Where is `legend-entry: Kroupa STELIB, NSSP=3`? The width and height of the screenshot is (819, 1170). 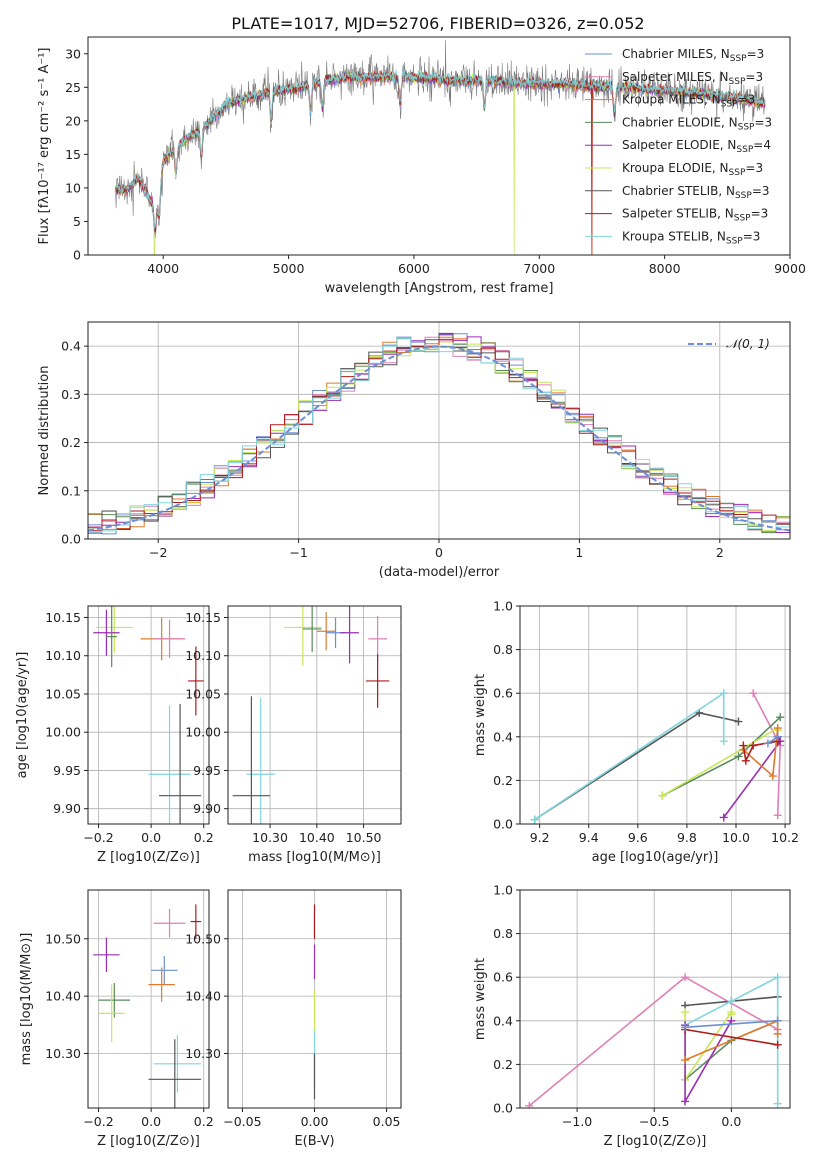 legend-entry: Kroupa STELIB, NSSP=3 is located at coordinates (691, 237).